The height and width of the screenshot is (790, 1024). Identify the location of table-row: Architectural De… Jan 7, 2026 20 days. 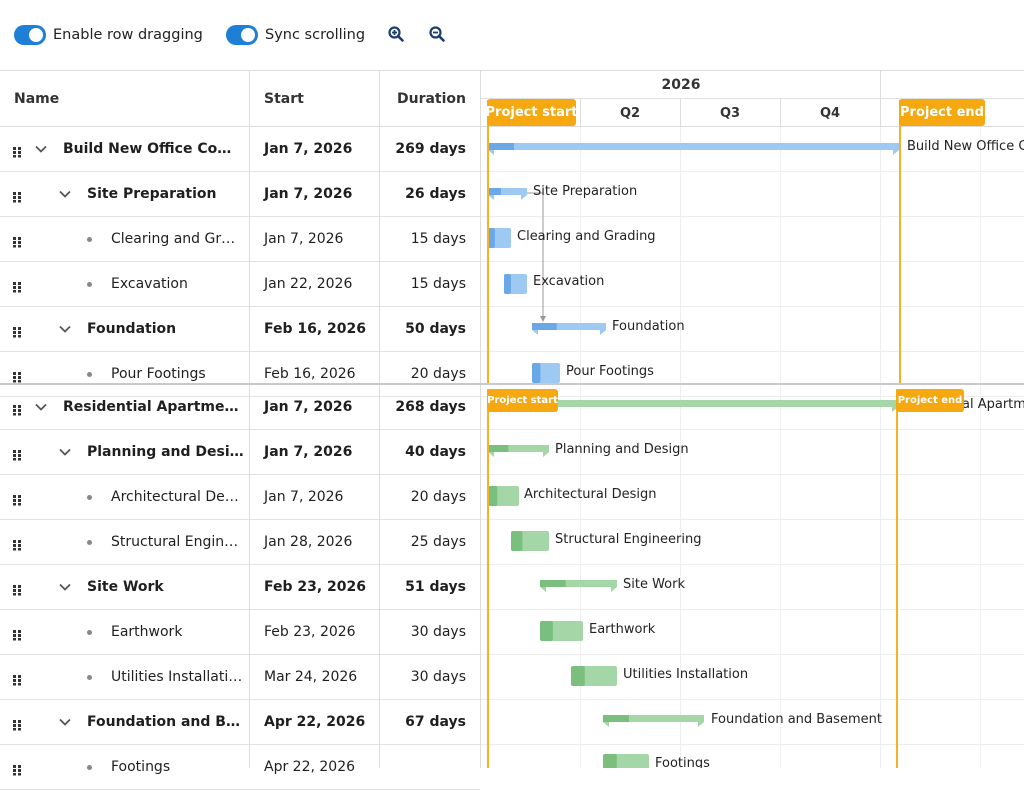
(240, 497).